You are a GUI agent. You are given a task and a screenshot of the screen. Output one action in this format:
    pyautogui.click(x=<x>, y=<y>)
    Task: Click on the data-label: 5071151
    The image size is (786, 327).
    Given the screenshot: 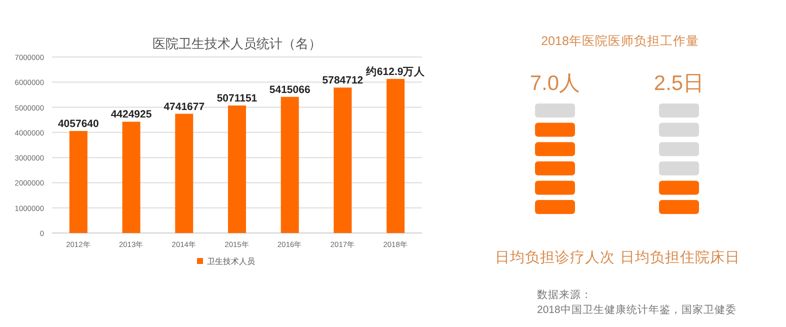 What is the action you would take?
    pyautogui.click(x=237, y=98)
    